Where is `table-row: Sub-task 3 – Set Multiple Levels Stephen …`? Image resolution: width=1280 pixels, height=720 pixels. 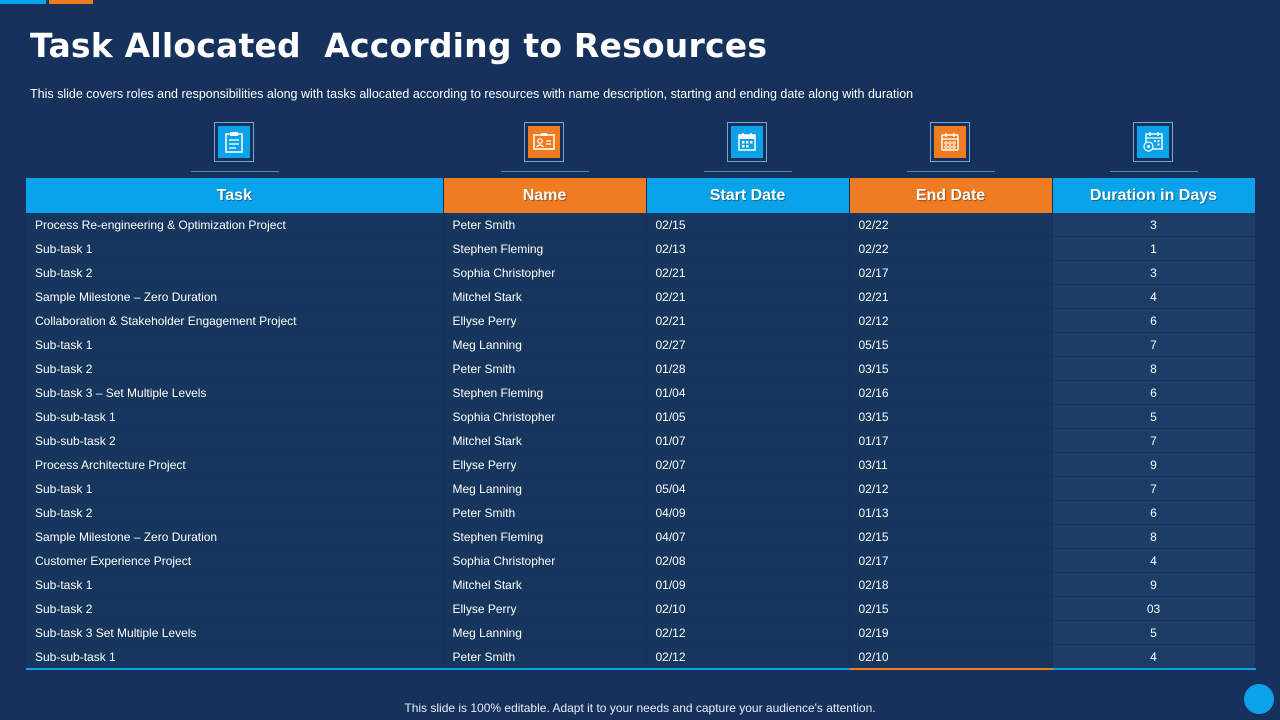
table-row: Sub-task 3 – Set Multiple Levels Stephen … is located at coordinates (641, 392).